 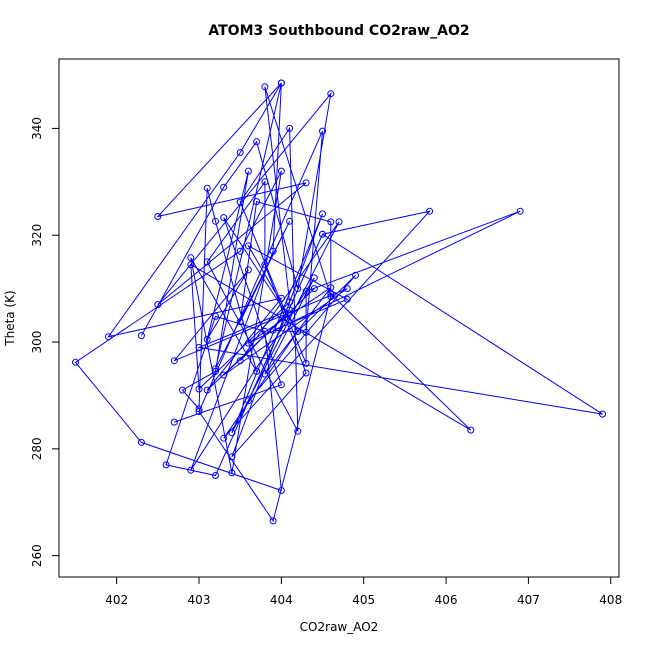 I want to click on y-axis-label: Theta (K), so click(x=10, y=318).